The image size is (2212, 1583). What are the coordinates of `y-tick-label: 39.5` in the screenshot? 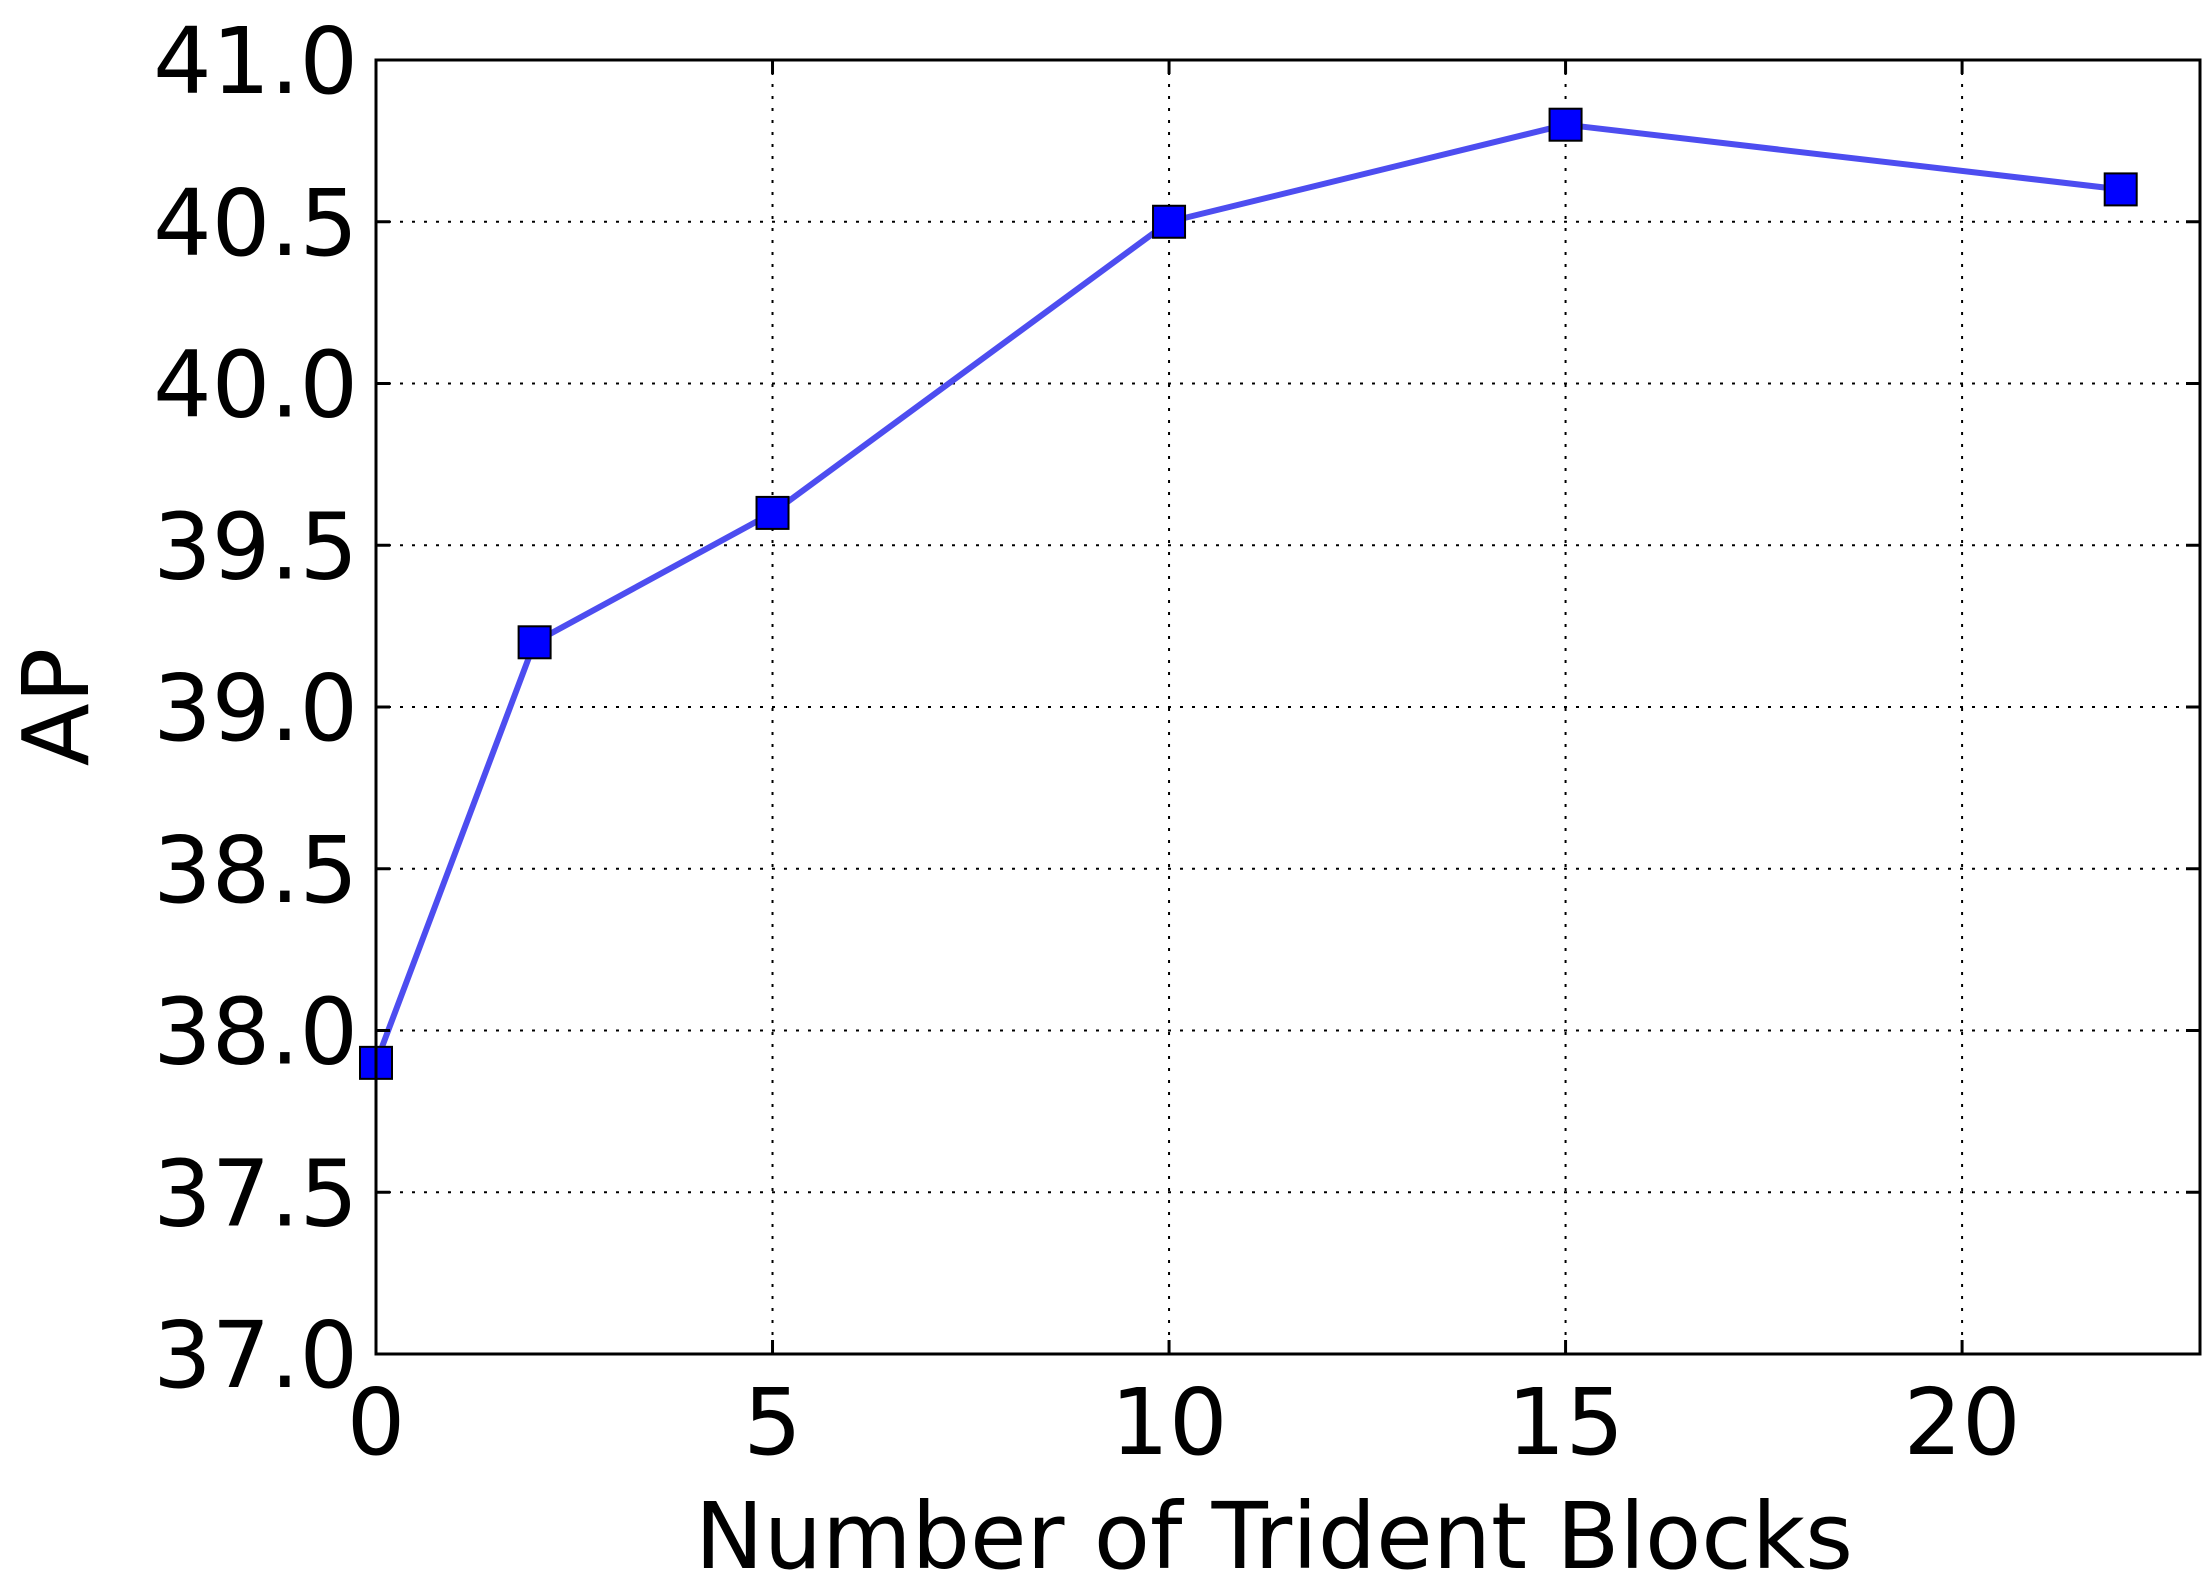 It's located at (255, 546).